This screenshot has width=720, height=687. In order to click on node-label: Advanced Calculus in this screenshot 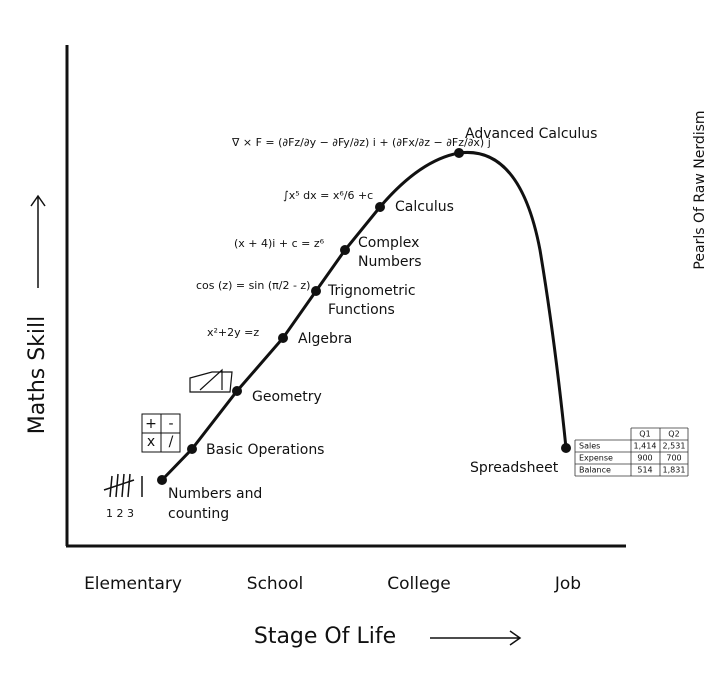, I will do `click(531, 134)`.